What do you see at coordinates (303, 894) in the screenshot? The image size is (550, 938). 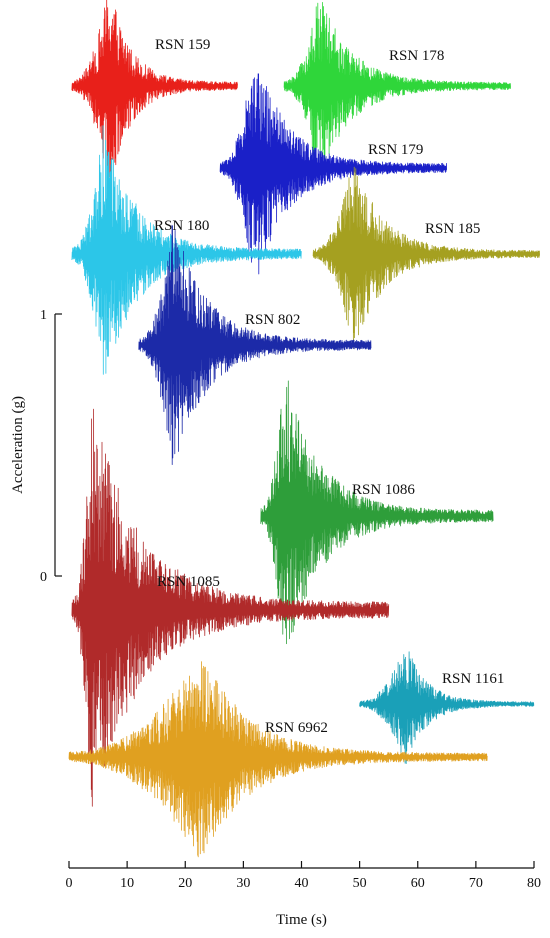 I see `x-axis: 0 10 20 30 40 50 60 70 80 Time (s)` at bounding box center [303, 894].